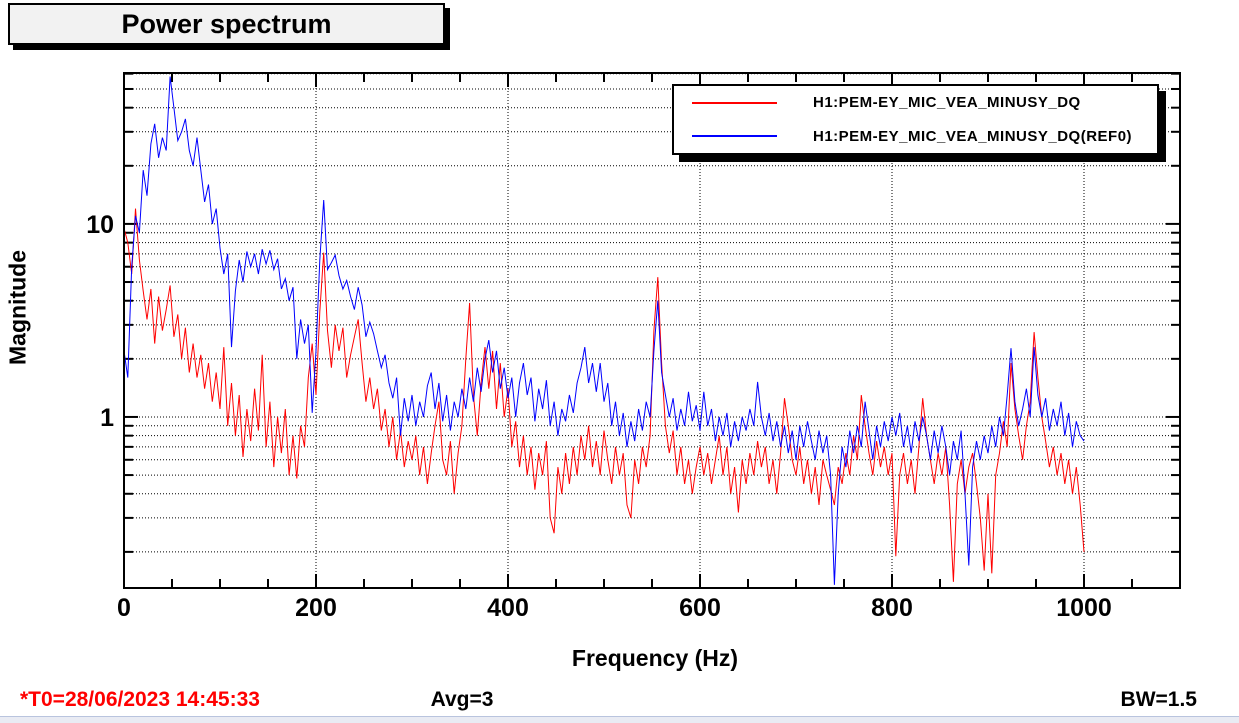  I want to click on x-tick-label: 600, so click(700, 608).